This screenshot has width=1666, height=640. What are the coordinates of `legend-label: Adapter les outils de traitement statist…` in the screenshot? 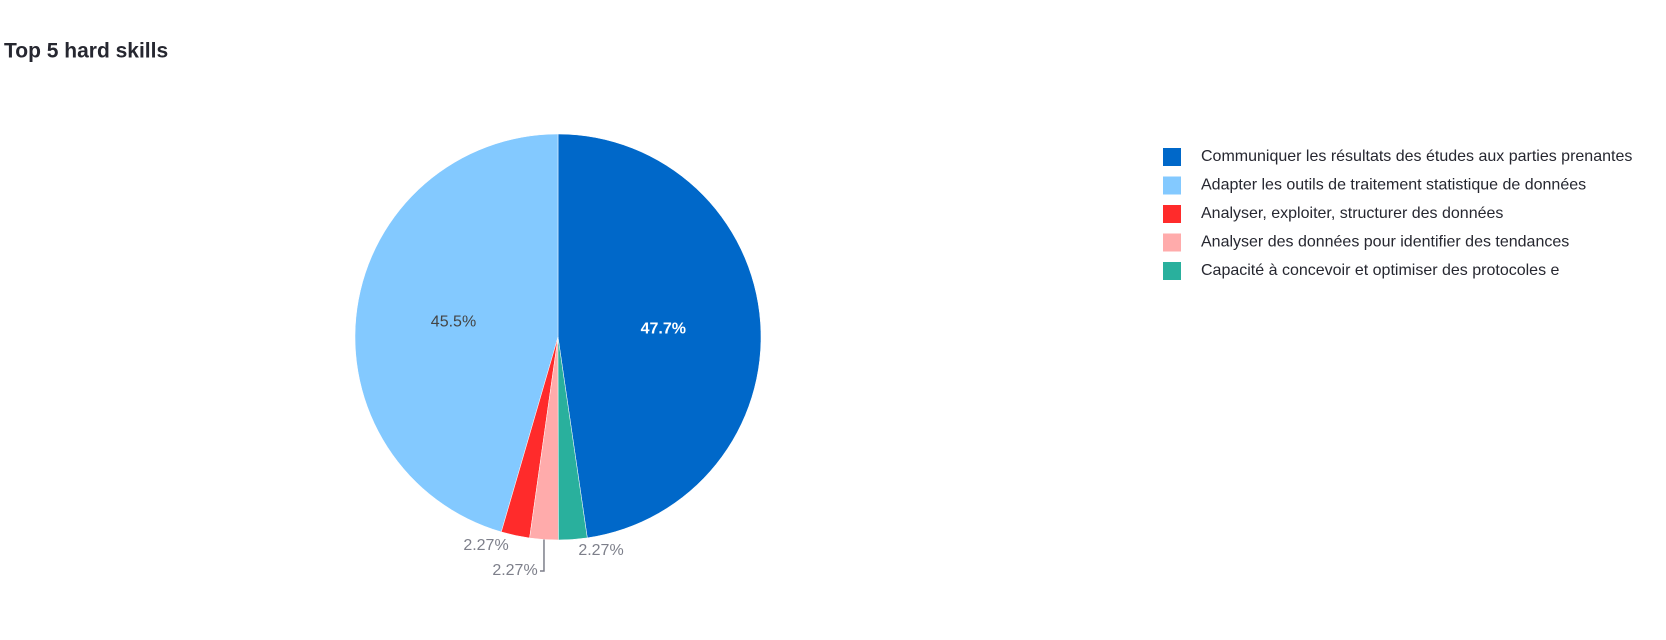 It's located at (1393, 185).